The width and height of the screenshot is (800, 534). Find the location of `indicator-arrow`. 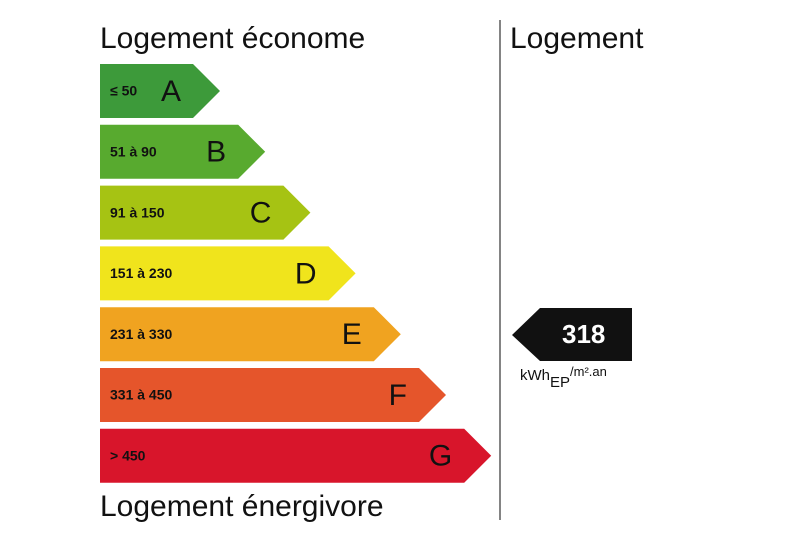

indicator-arrow is located at coordinates (572, 334).